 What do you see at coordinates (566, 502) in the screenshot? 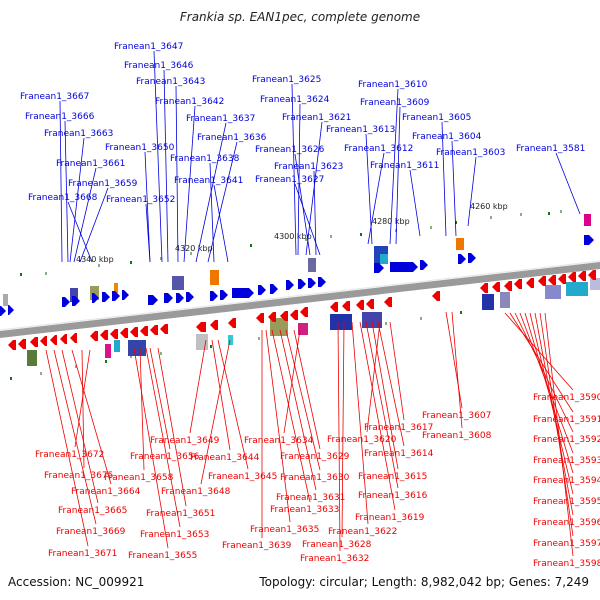
I see `reverse-gene-label: Franean1_3595` at bounding box center [566, 502].